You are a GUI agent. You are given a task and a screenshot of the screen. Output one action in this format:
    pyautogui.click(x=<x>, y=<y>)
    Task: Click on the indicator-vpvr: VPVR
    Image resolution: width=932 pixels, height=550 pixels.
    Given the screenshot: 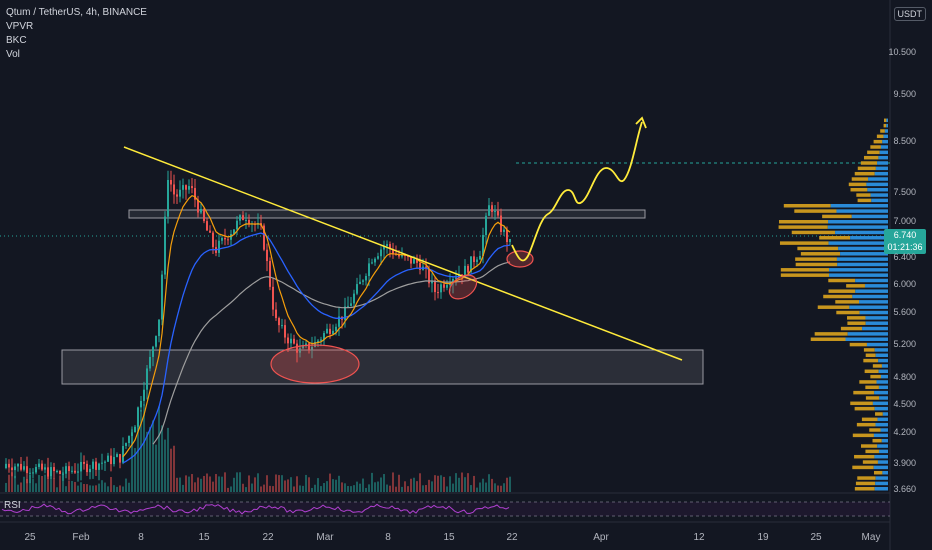 What is the action you would take?
    pyautogui.click(x=20, y=26)
    